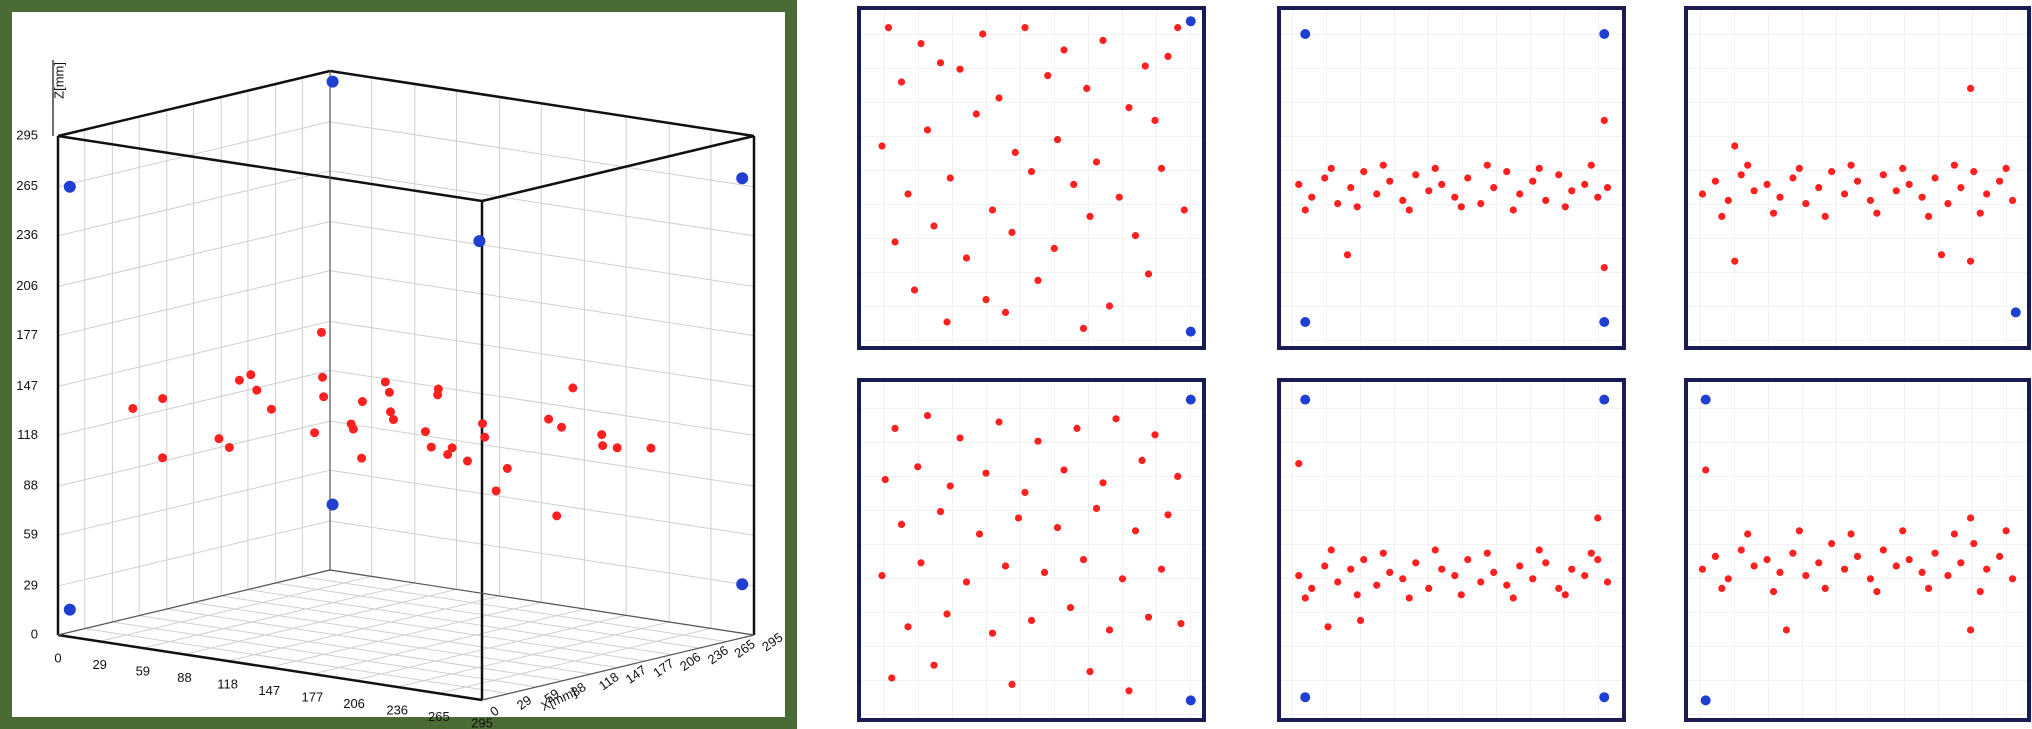 The width and height of the screenshot is (2032, 729). I want to click on z-tick-label: 206, so click(27, 285).